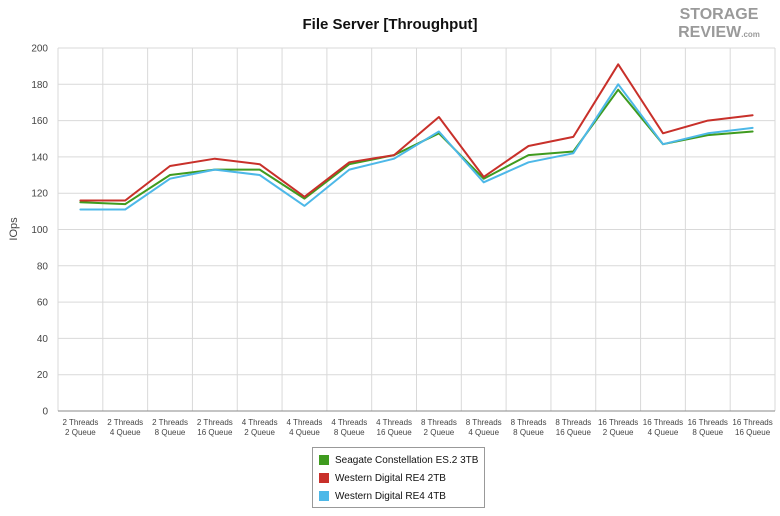 This screenshot has height=516, width=780. What do you see at coordinates (43, 375) in the screenshot?
I see `y-tick-label: 20` at bounding box center [43, 375].